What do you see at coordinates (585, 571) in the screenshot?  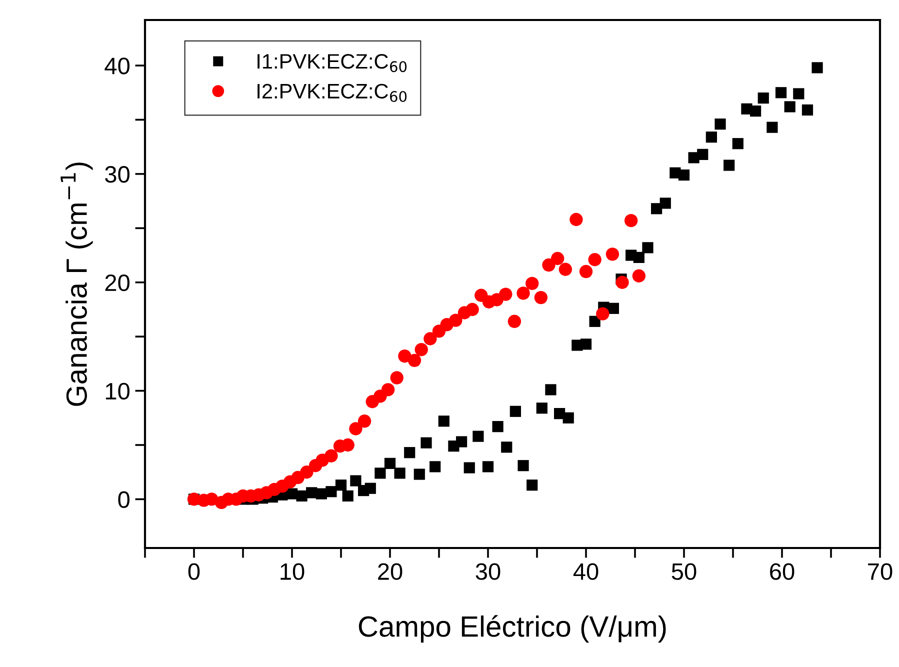 I see `x-tick-label: 40` at bounding box center [585, 571].